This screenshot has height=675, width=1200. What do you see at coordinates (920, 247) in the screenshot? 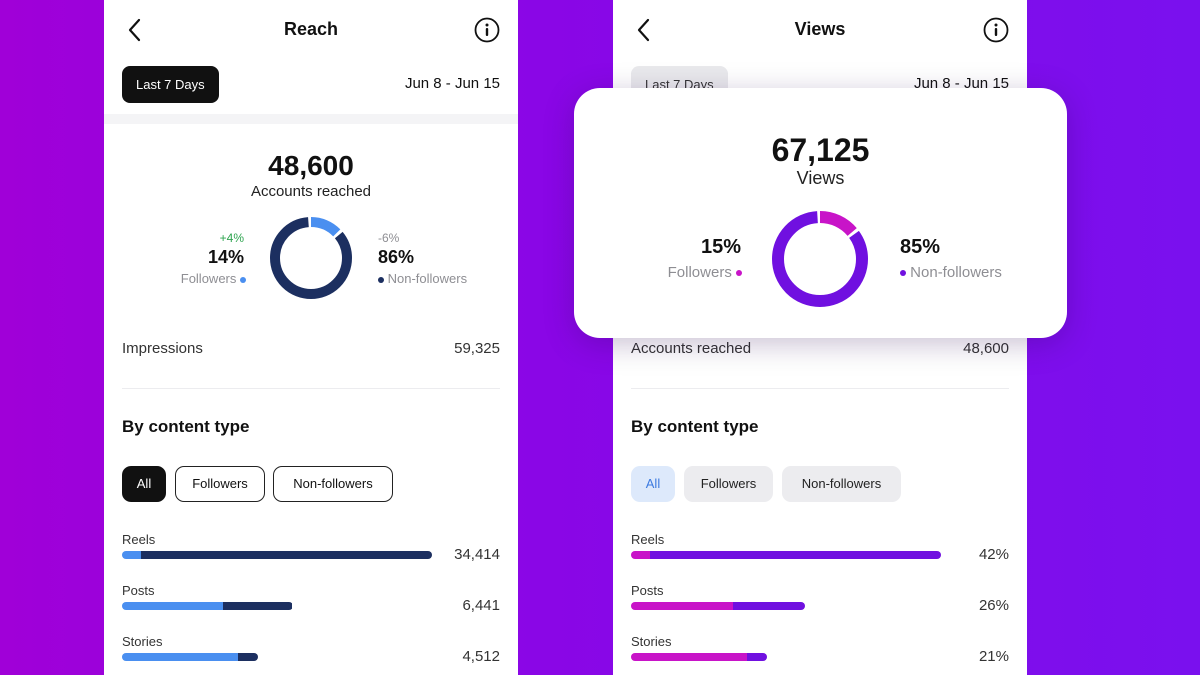
I see `non-followers-percent: 85%` at bounding box center [920, 247].